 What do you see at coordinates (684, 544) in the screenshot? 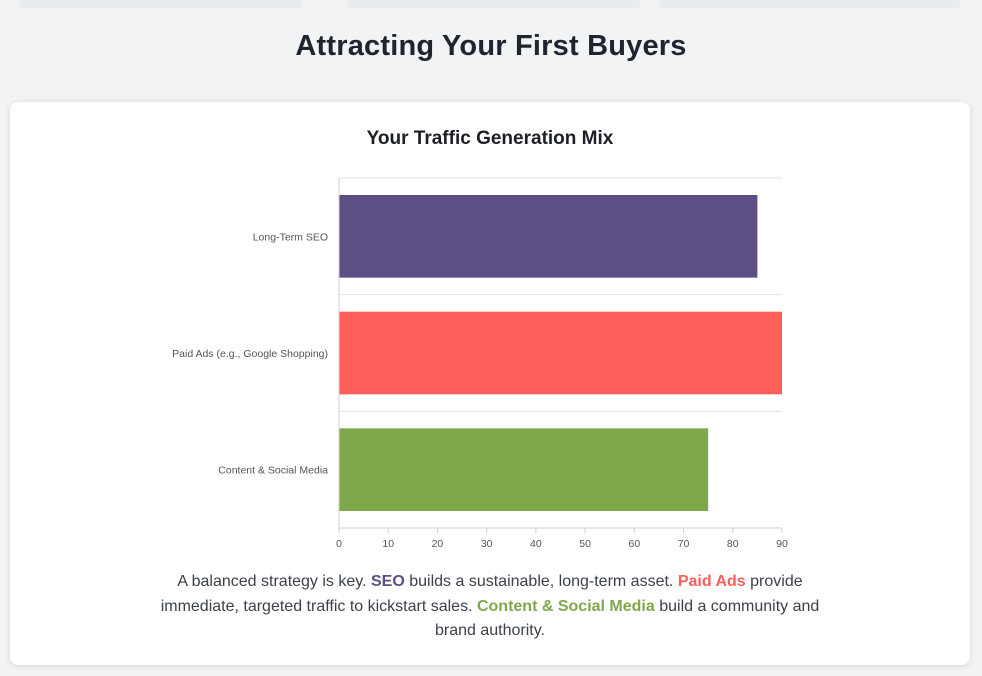
I see `x-tick-label: 70` at bounding box center [684, 544].